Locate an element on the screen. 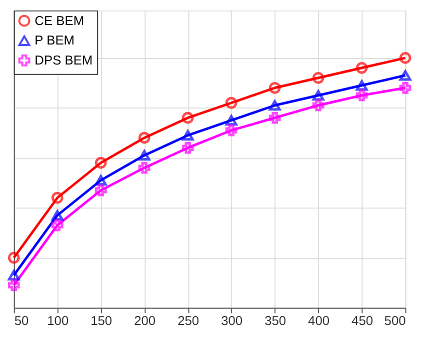 The image size is (435, 341). x-tick-label: 50 is located at coordinates (21, 320).